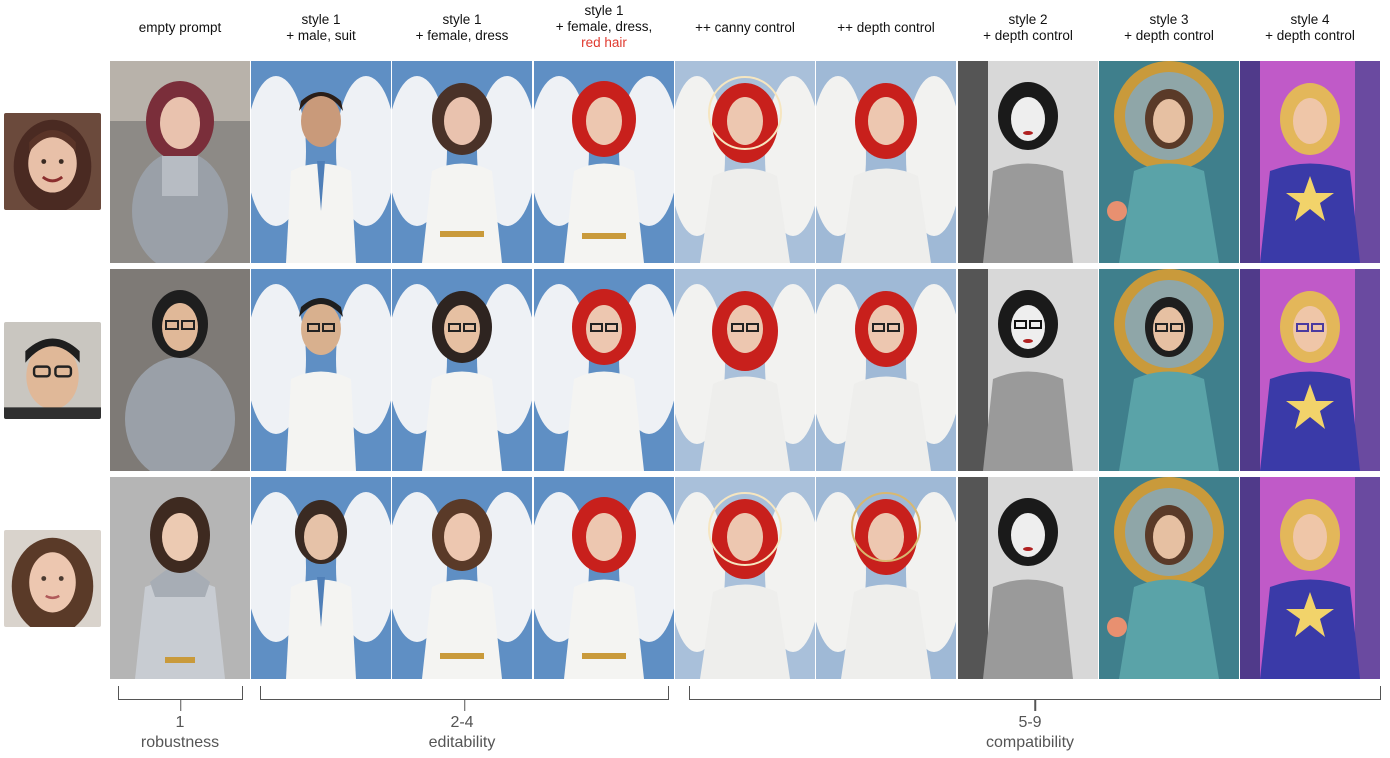  What do you see at coordinates (1169, 370) in the screenshot?
I see `generated-image-r2-c8` at bounding box center [1169, 370].